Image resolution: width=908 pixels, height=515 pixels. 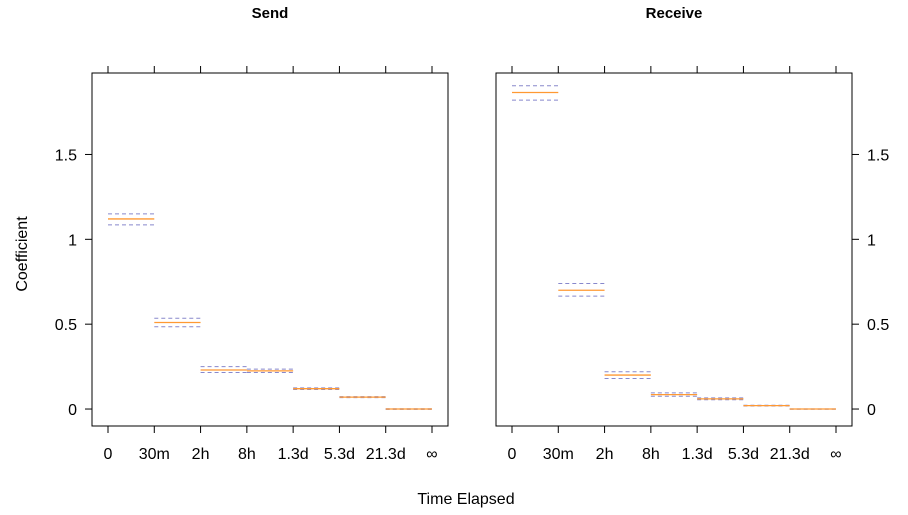 What do you see at coordinates (22, 254) in the screenshot?
I see `y-axis-label: Coefficient` at bounding box center [22, 254].